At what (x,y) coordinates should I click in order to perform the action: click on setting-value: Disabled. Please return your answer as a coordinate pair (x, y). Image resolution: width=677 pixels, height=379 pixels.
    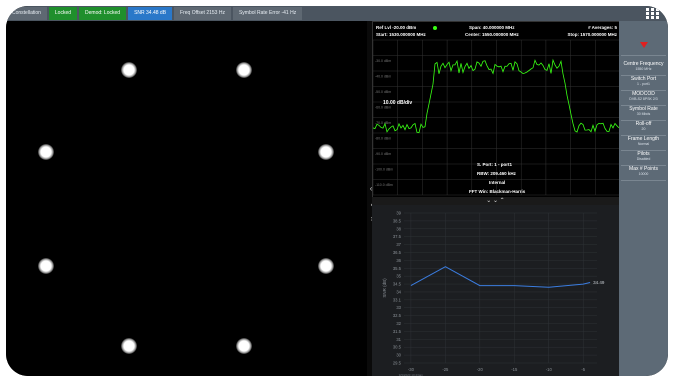
    Looking at the image, I should click on (643, 159).